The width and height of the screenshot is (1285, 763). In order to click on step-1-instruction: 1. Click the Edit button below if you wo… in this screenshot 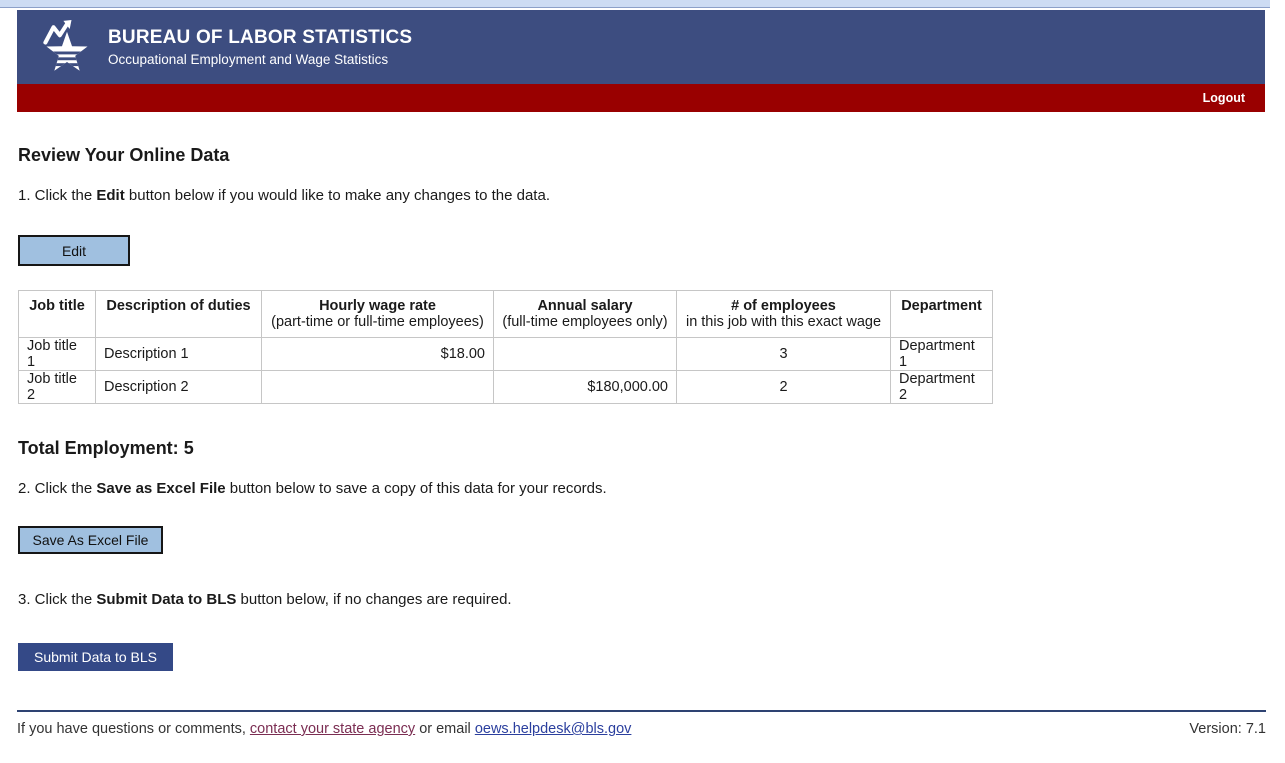, I will do `click(651, 195)`.